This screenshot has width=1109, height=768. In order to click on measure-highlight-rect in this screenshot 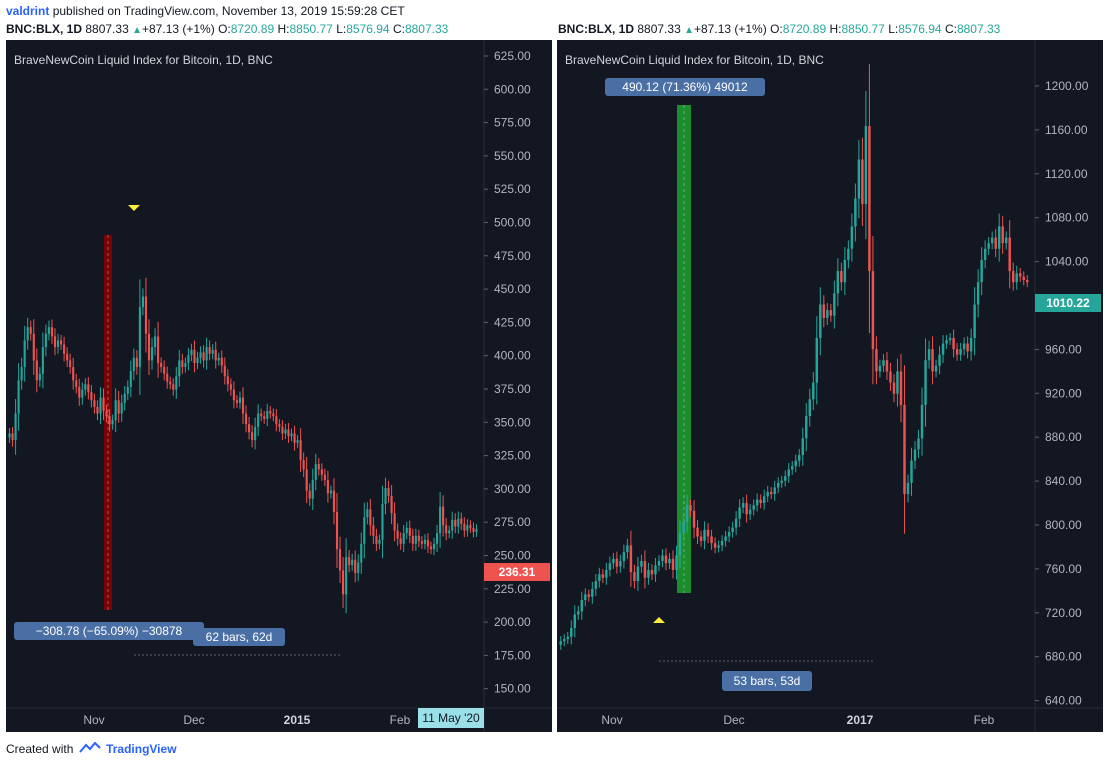, I will do `click(108, 422)`.